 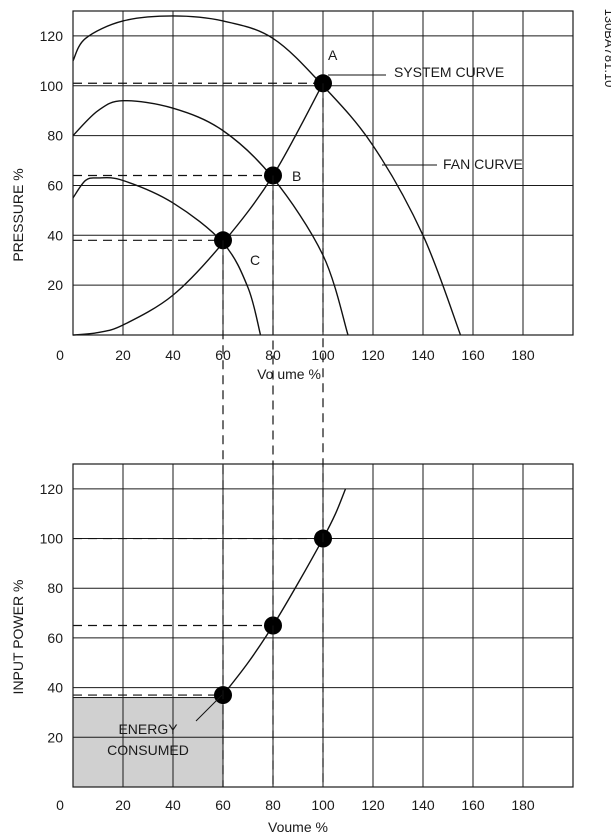 What do you see at coordinates (449, 72) in the screenshot?
I see `system-curve-label: SYSTEM CURVE` at bounding box center [449, 72].